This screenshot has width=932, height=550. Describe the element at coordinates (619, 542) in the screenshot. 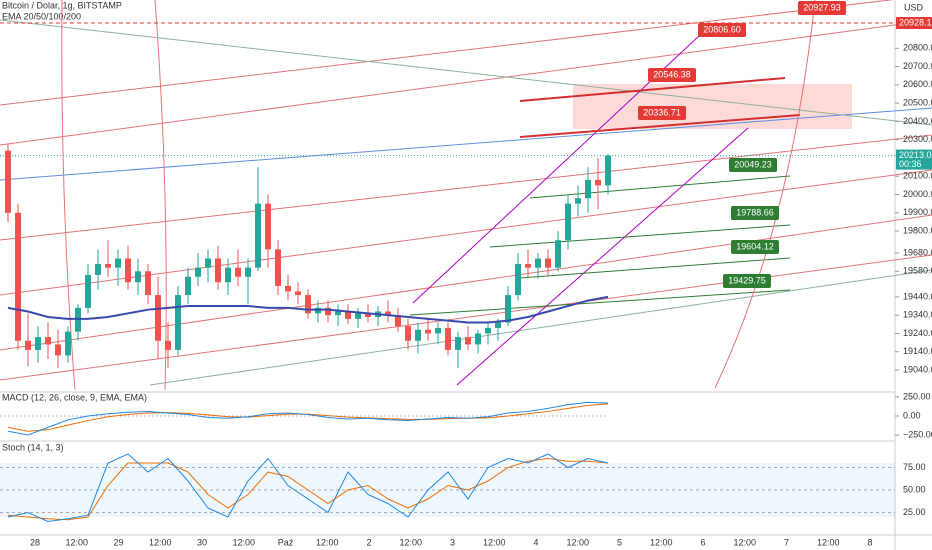

I see `x-tick-label: 5` at that location.